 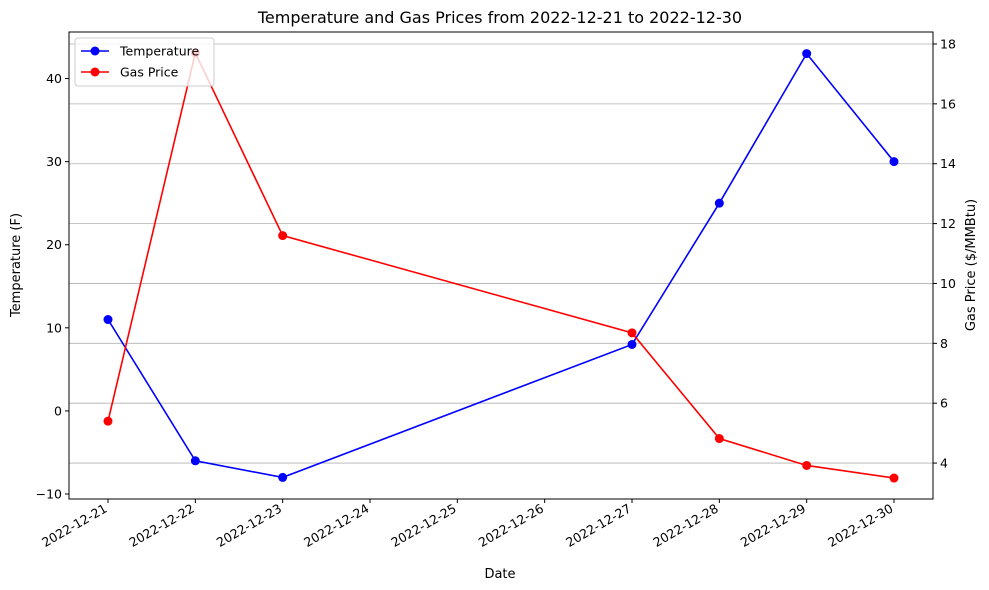 I want to click on x-tick-label: 2022-12-30, so click(x=860, y=525).